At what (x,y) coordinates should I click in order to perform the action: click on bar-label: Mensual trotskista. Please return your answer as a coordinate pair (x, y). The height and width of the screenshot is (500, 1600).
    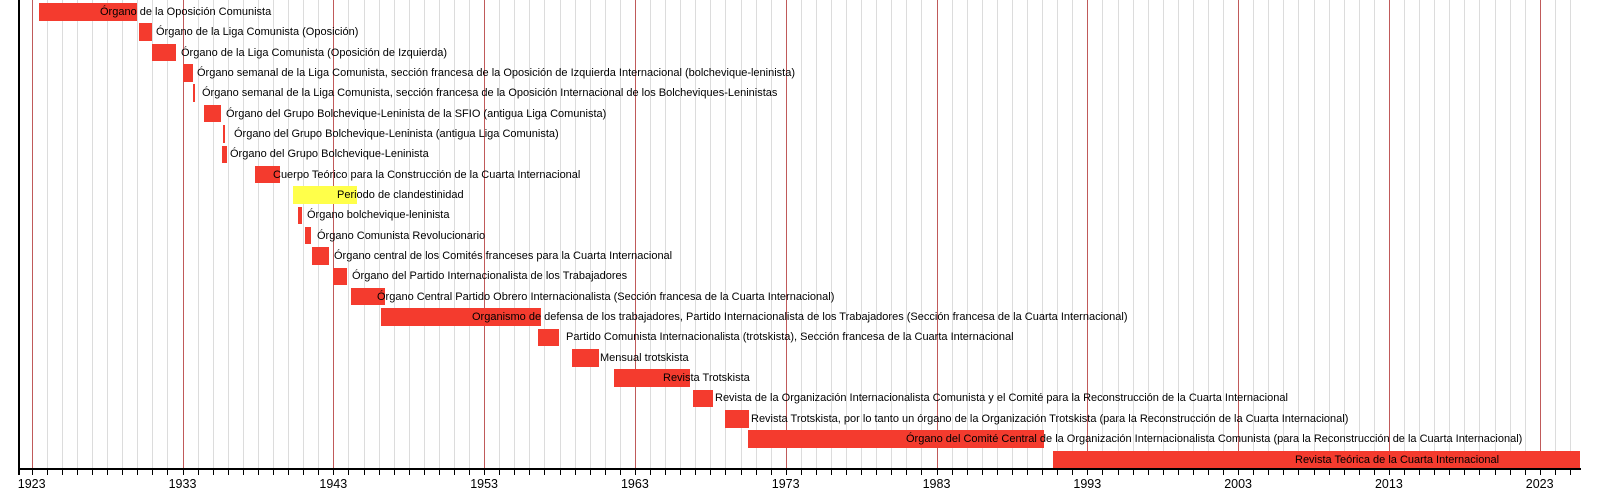
    Looking at the image, I should click on (644, 357).